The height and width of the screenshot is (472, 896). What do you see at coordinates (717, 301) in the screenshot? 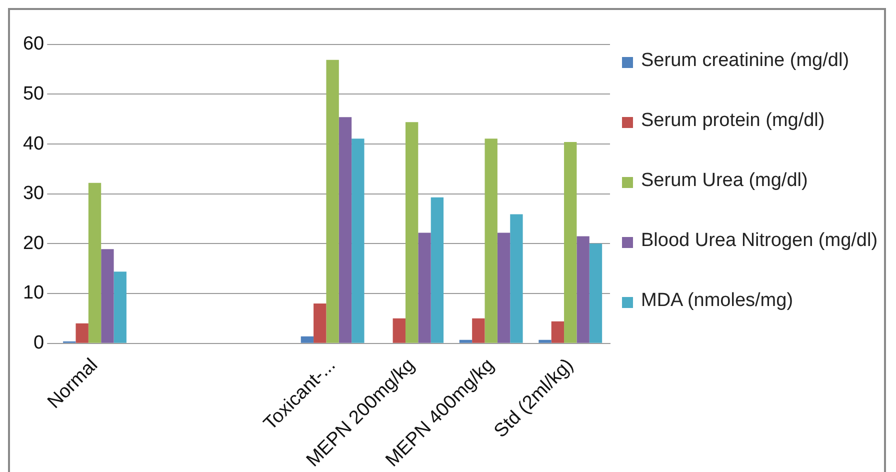
I see `legend-label: MDA (nmoles/mg)` at bounding box center [717, 301].